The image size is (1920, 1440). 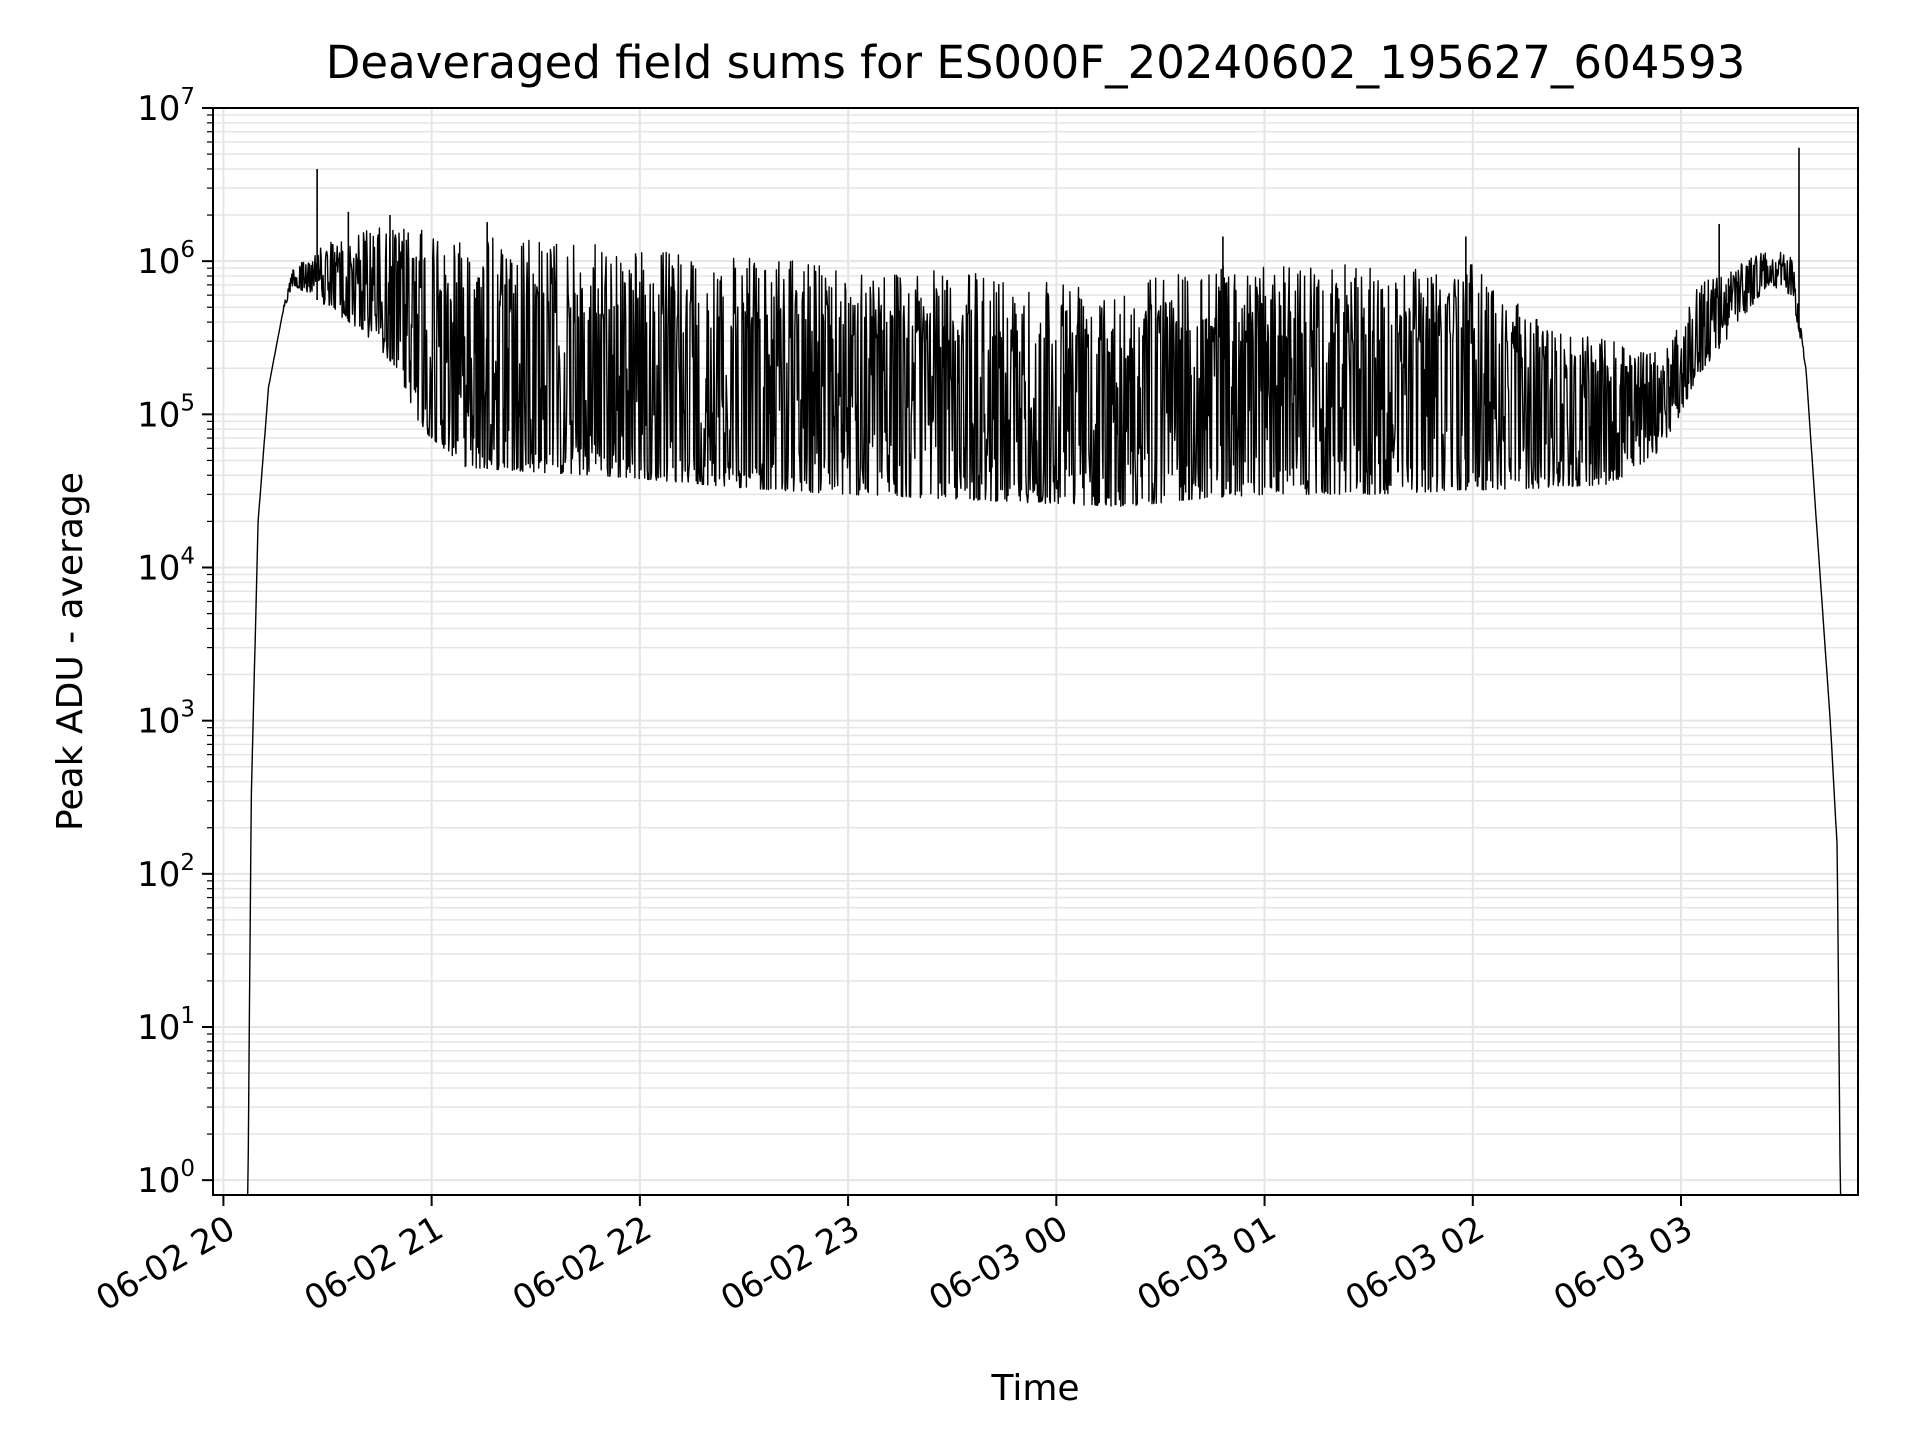 What do you see at coordinates (70, 651) in the screenshot?
I see `y-axis-label: Peak ADU - average` at bounding box center [70, 651].